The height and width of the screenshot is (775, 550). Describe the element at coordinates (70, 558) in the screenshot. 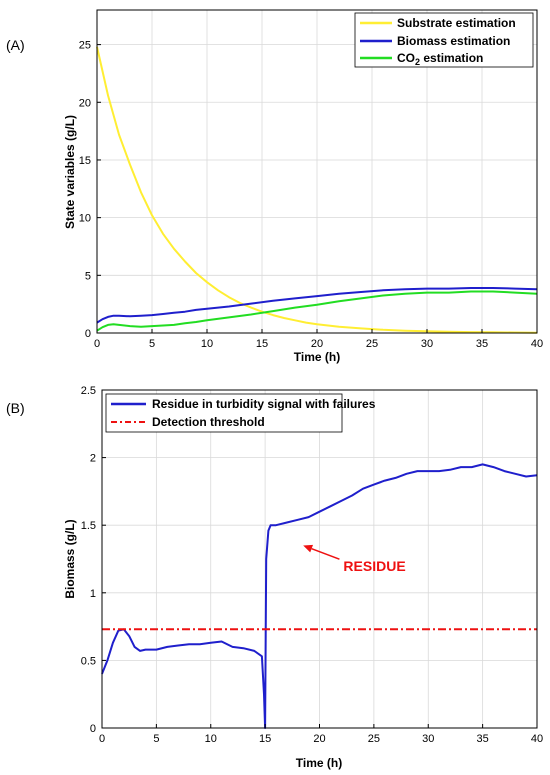

I see `panel-b-ylabel: Biomass (g/L)` at that location.